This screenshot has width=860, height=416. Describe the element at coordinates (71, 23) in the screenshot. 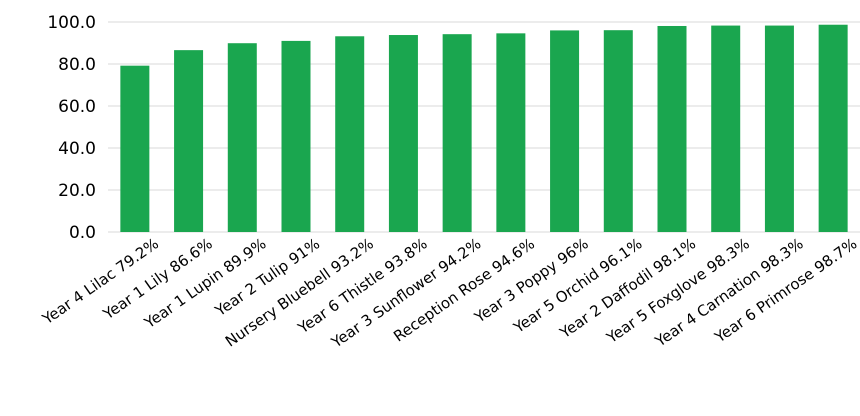

I see `y-tick-label: 100.0` at that location.